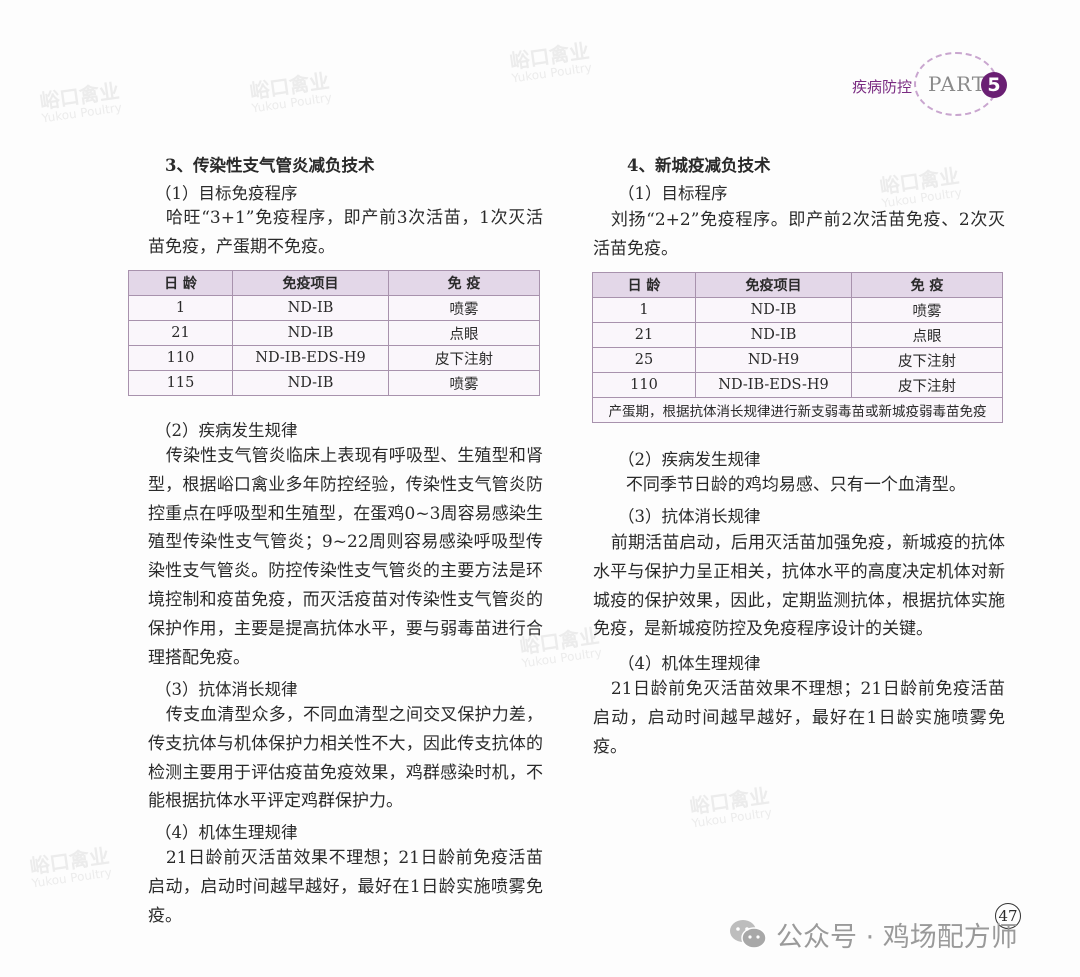 The image size is (1080, 977). Describe the element at coordinates (226, 832) in the screenshot. I see `left-subheading-4: （4）机体生理规律` at that location.